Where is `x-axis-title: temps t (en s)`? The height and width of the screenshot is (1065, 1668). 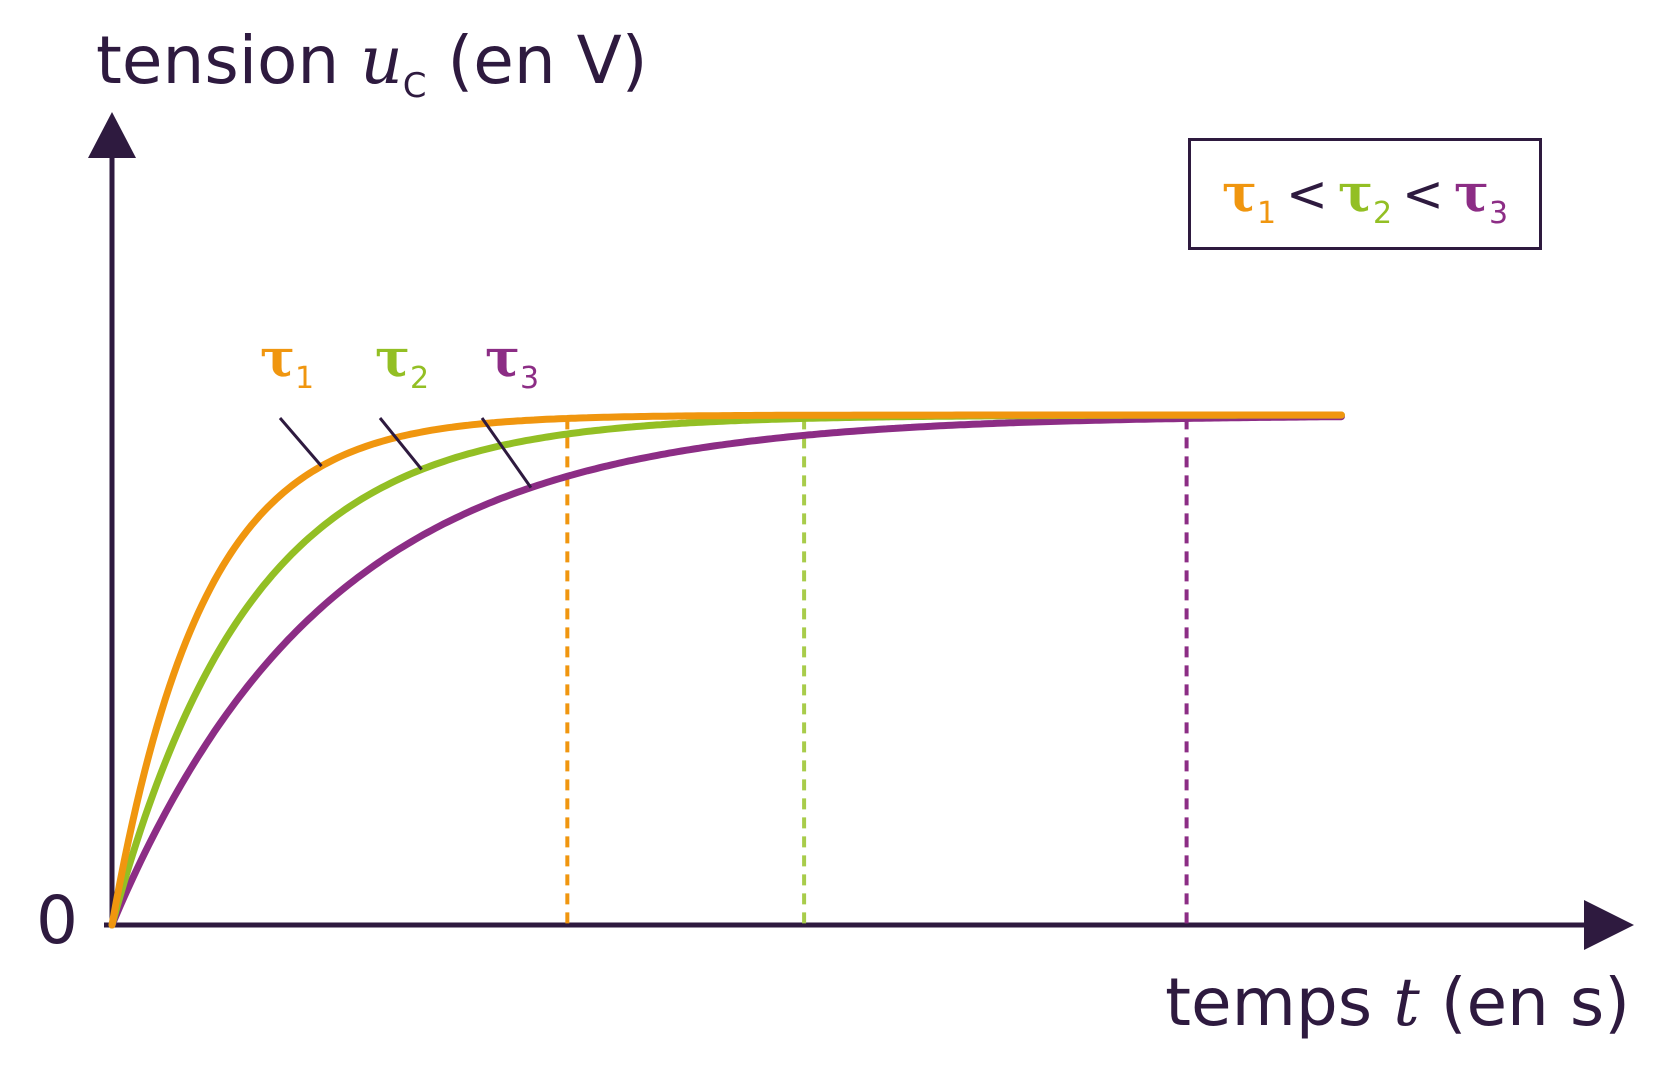 x-axis-title: temps t (en s) is located at coordinates (1397, 1003).